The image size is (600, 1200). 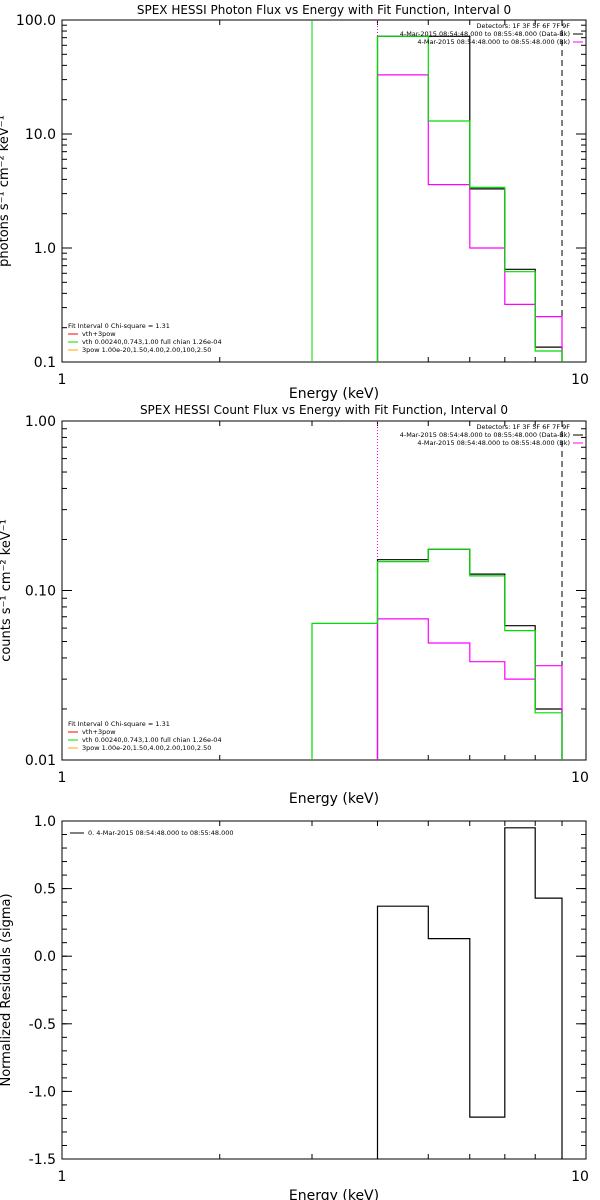 I want to click on y-axis-label: photons s⁻¹ cm⁻² keV⁻¹, so click(x=6, y=191).